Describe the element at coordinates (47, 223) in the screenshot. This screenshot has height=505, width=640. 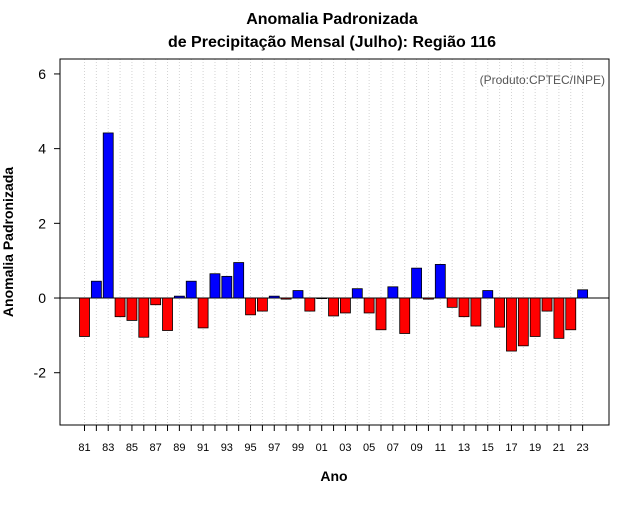
I see `y-axis: -2 0 2 4 6` at that location.